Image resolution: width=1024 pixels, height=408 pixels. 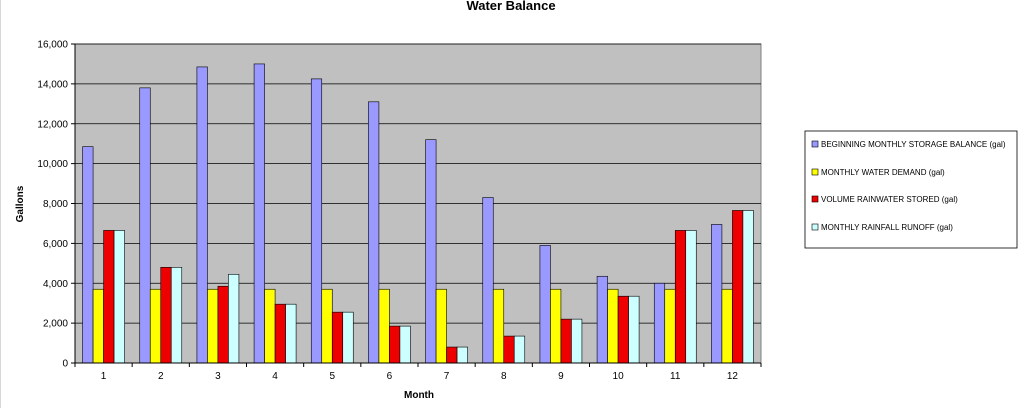 I want to click on x-tick-label: 6, so click(x=390, y=376).